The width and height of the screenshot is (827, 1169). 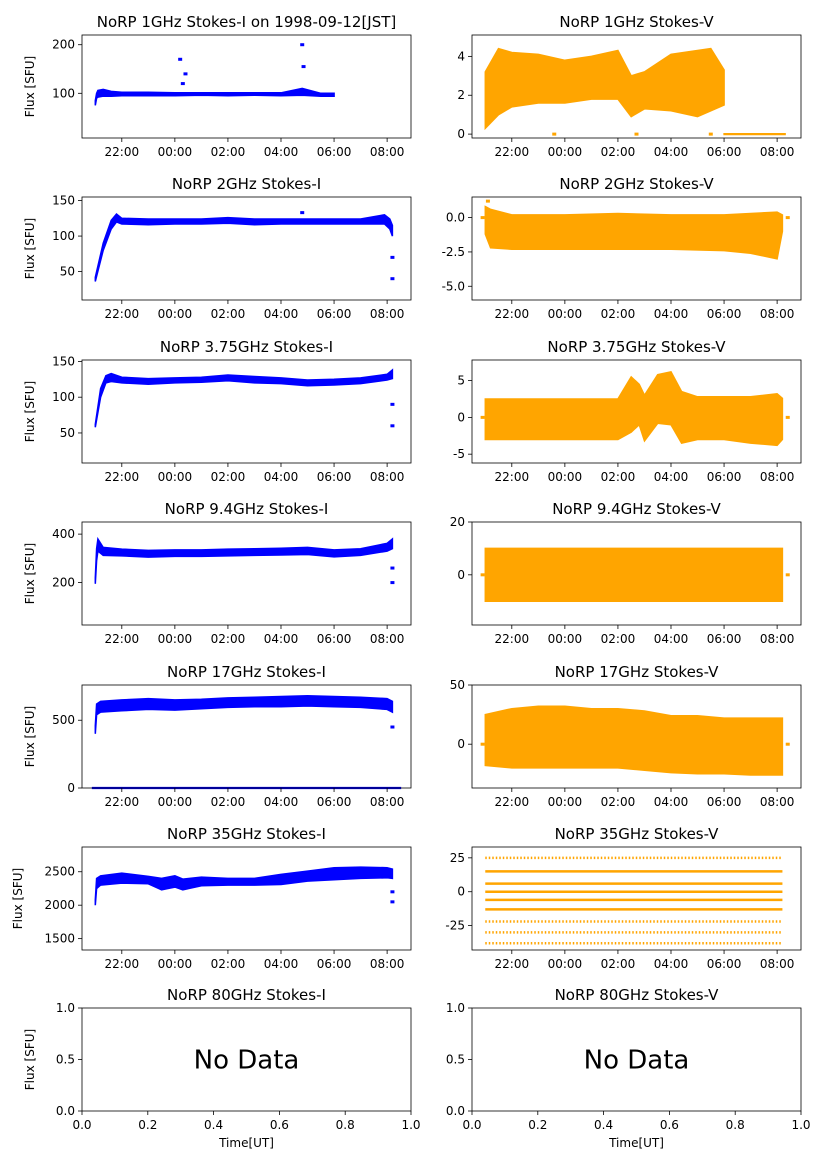 What do you see at coordinates (63, 583) in the screenshot?
I see `y-tick-label: 200` at bounding box center [63, 583].